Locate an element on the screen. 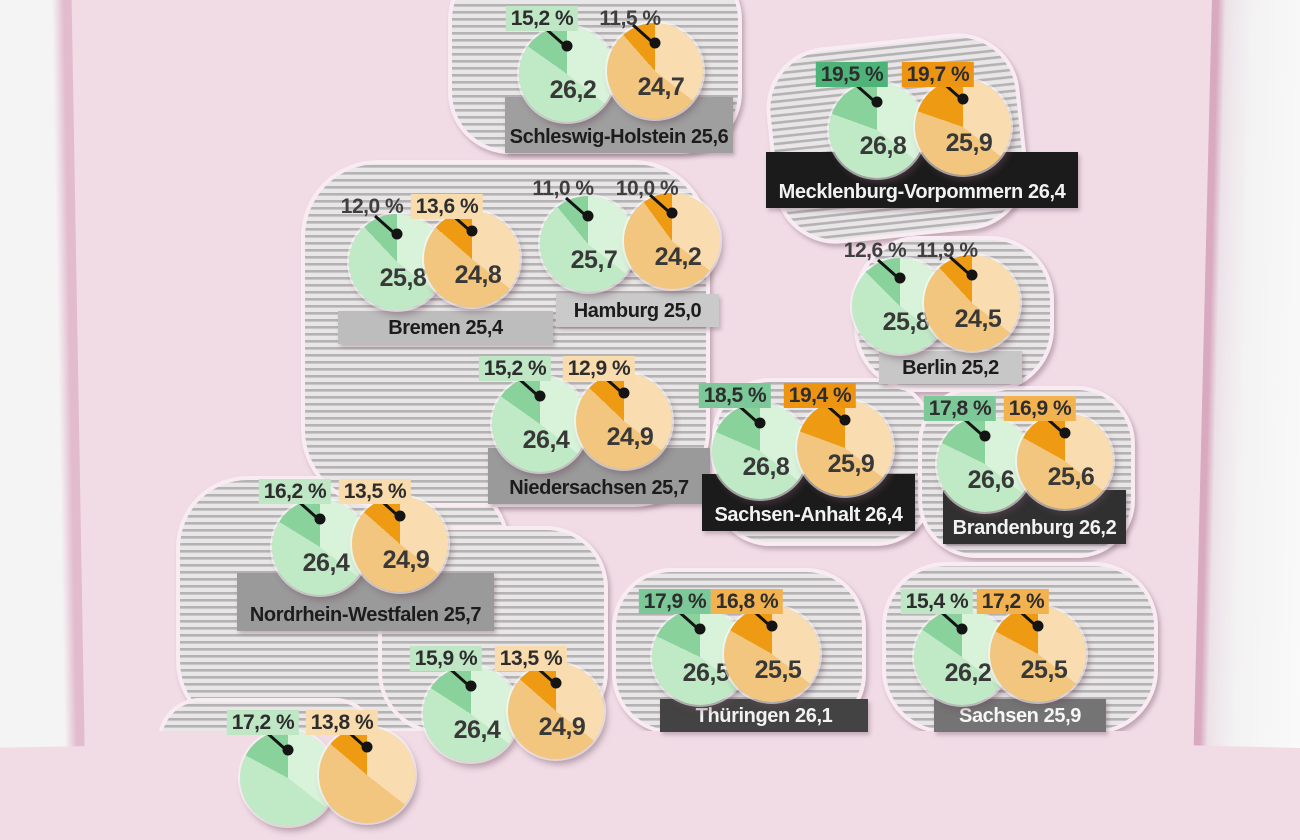  state-label: Hamburg 25,0 is located at coordinates (637, 311).